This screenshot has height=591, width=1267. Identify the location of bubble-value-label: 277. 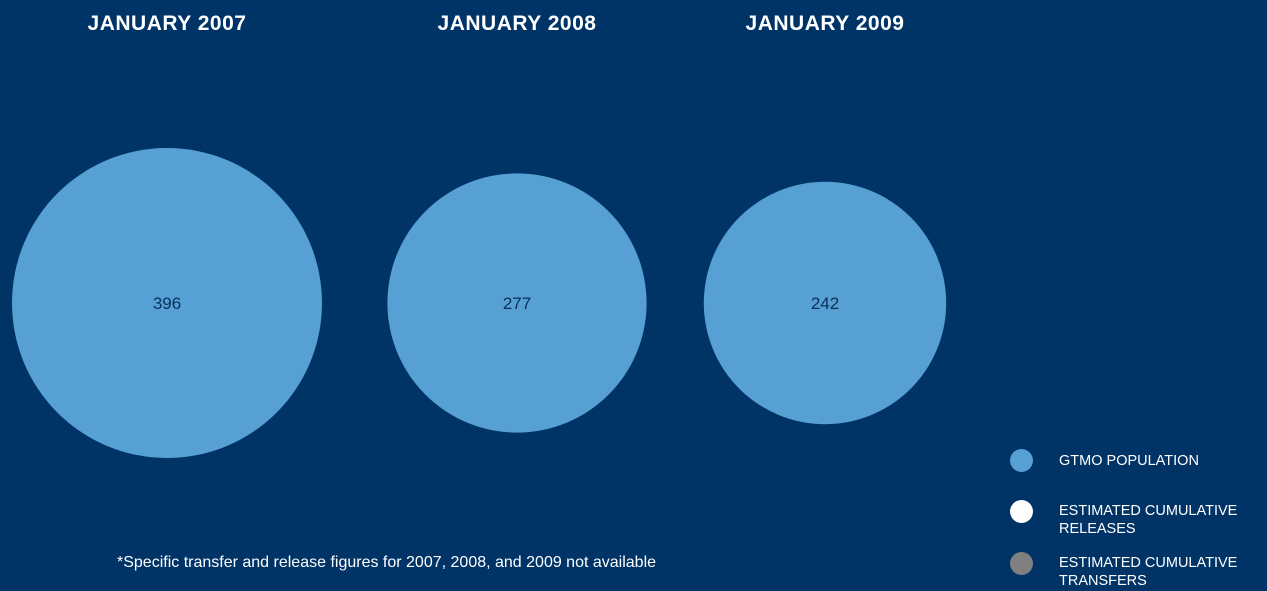
(517, 303).